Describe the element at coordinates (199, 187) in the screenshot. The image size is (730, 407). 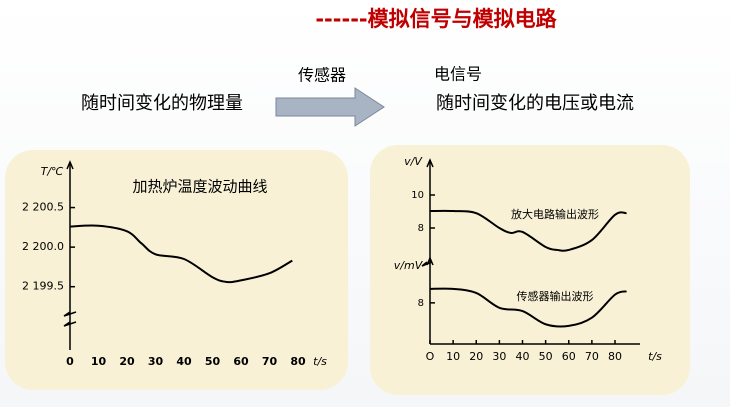
I see `chart-title: 加热炉温度波动曲线` at that location.